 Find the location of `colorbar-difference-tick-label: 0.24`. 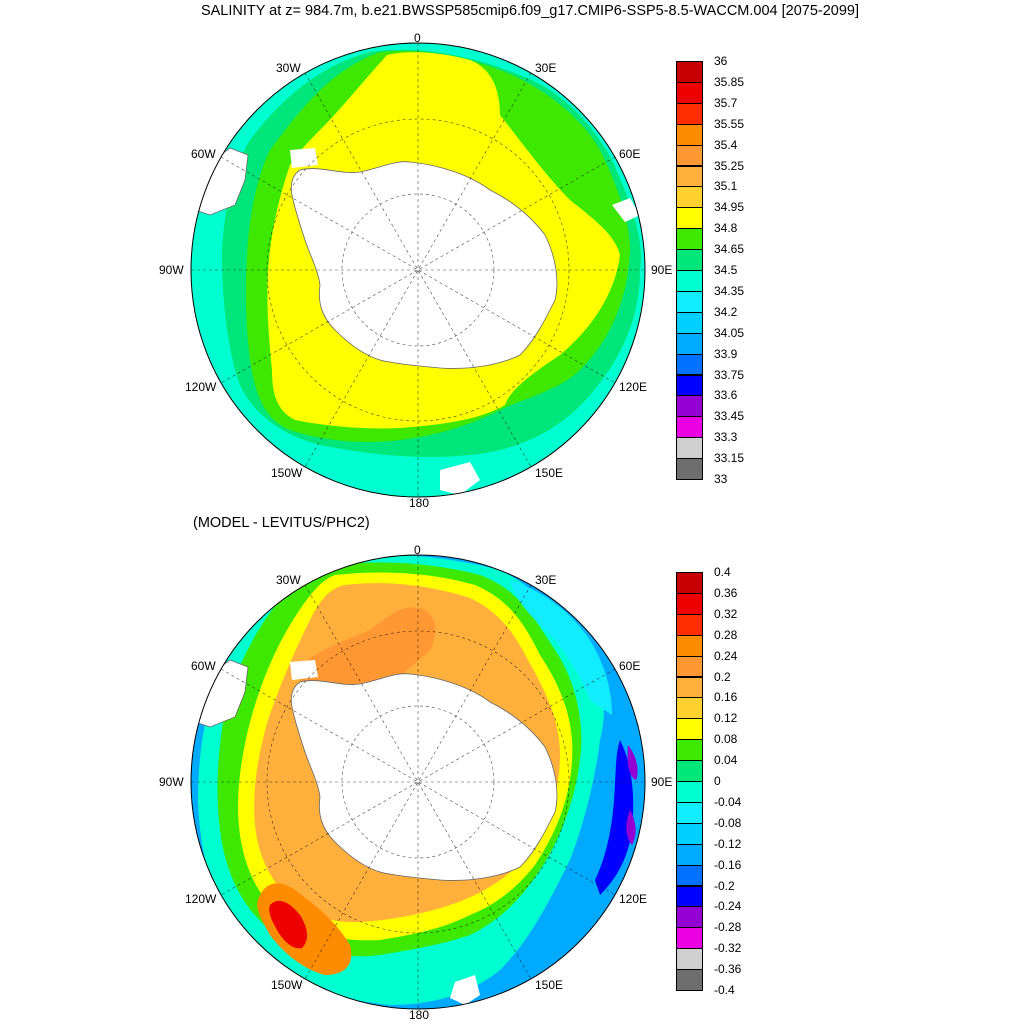

colorbar-difference-tick-label: 0.24 is located at coordinates (726, 655).